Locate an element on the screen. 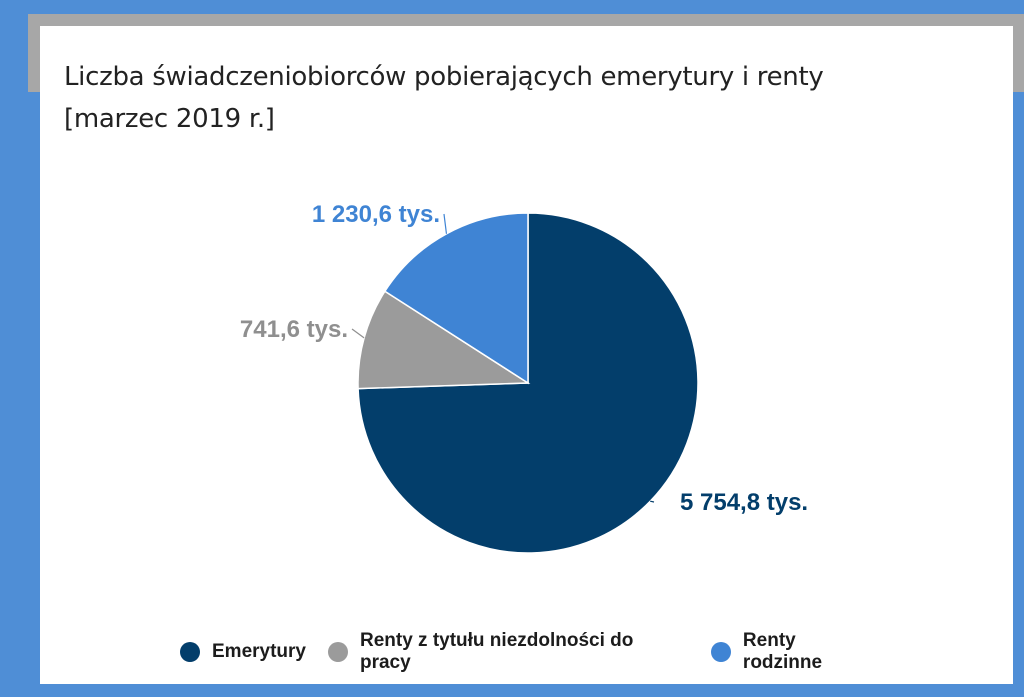 This screenshot has width=1024, height=697. data-label-renty-niezdolnosci: 741,6 tys. is located at coordinates (294, 329).